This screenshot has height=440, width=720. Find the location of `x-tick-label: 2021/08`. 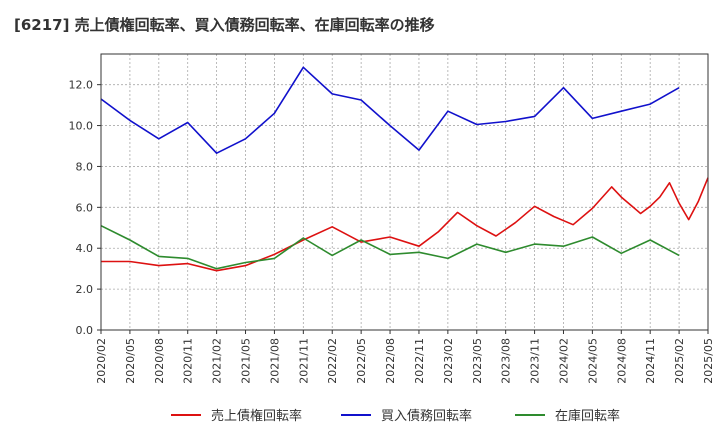

x-tick-label: 2021/08 is located at coordinates (274, 361).